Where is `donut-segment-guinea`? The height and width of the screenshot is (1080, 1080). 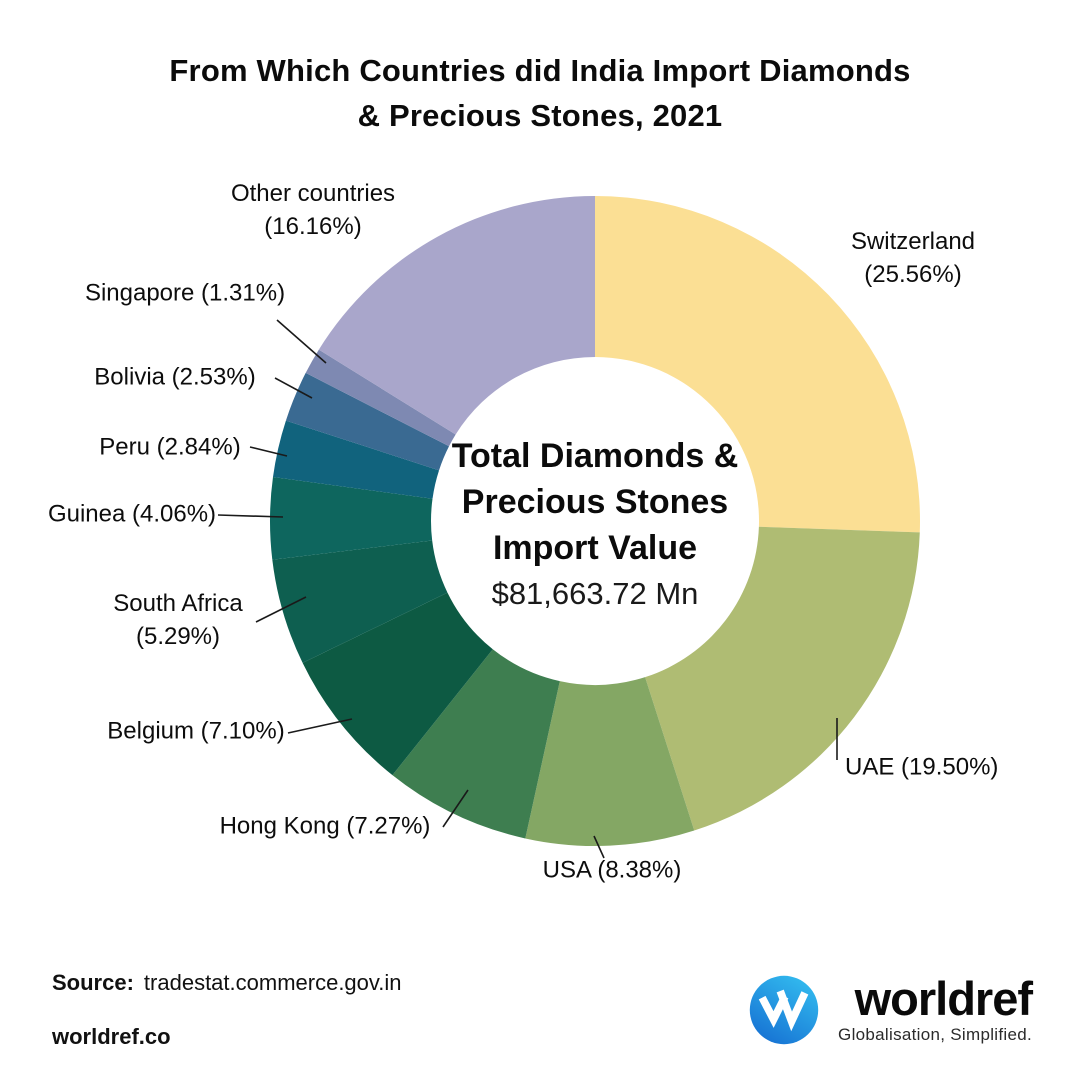 donut-segment-guinea is located at coordinates (351, 518).